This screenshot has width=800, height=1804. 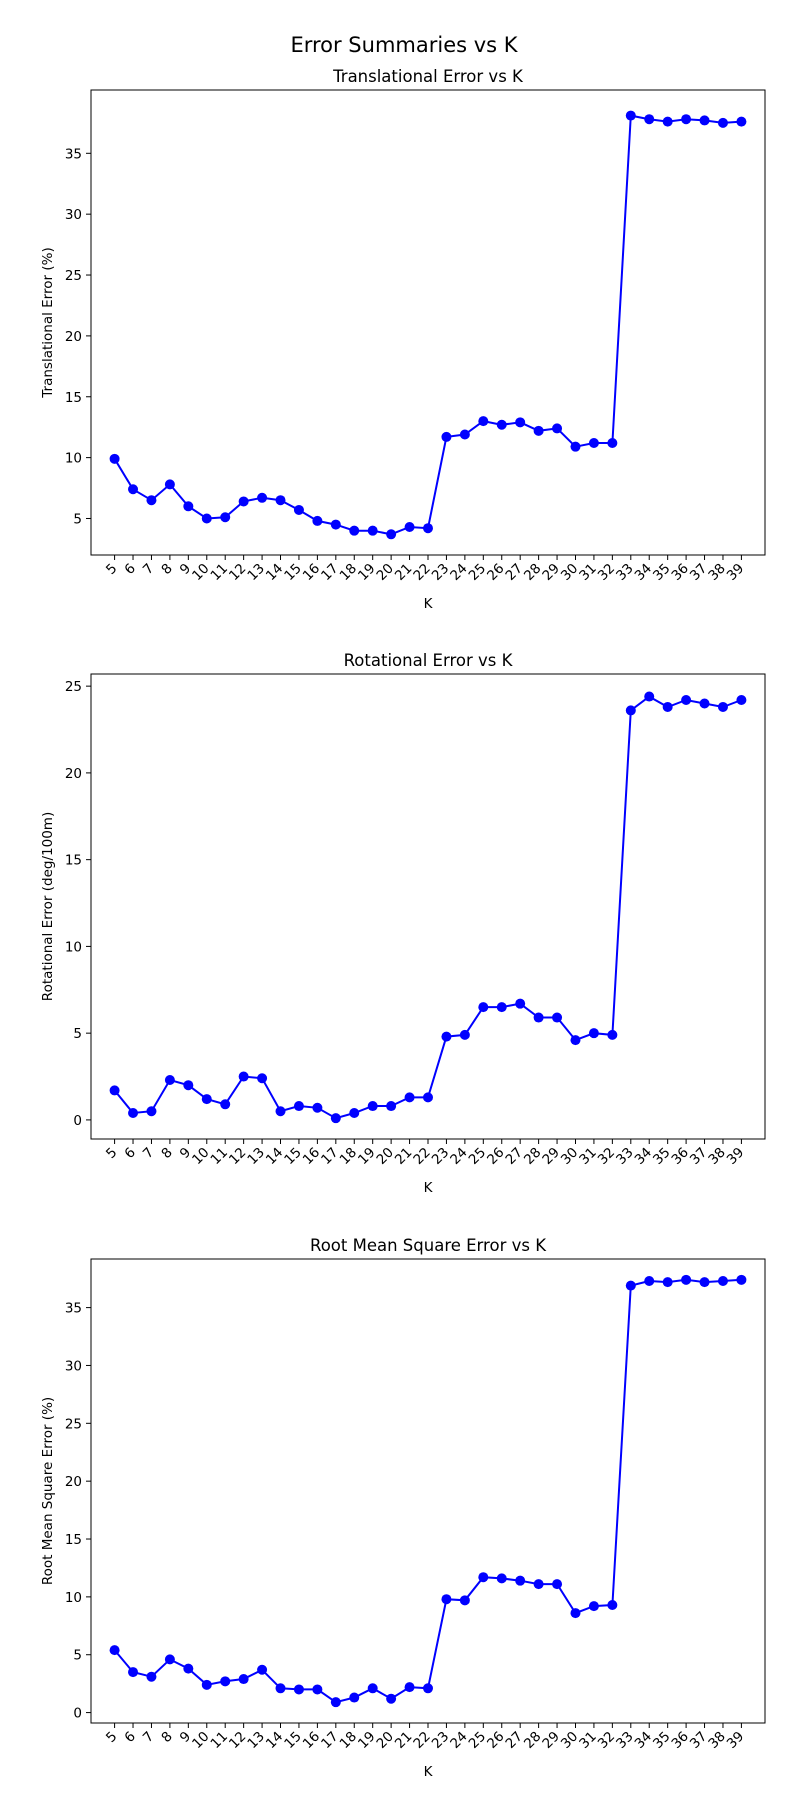 What do you see at coordinates (48, 1491) in the screenshot?
I see `y-axis-label: Root Mean Square Error (%)` at bounding box center [48, 1491].